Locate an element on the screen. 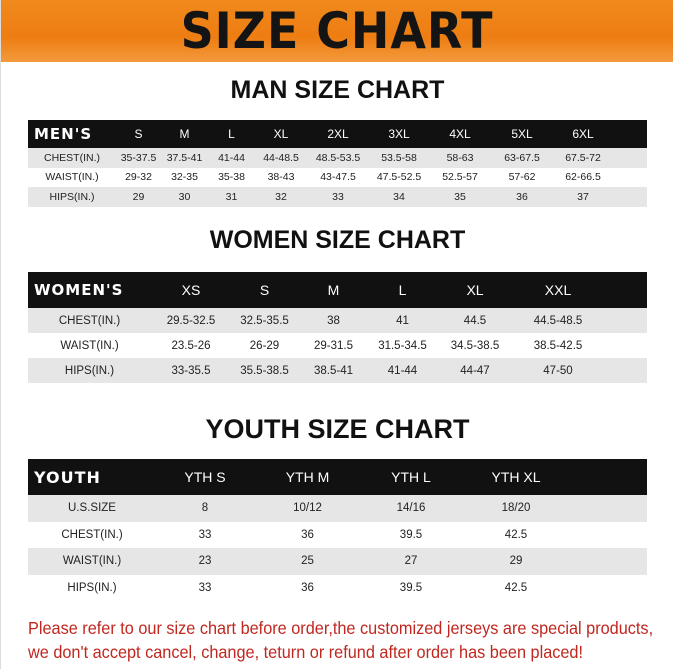  table-cell: 39.5 is located at coordinates (411, 534).